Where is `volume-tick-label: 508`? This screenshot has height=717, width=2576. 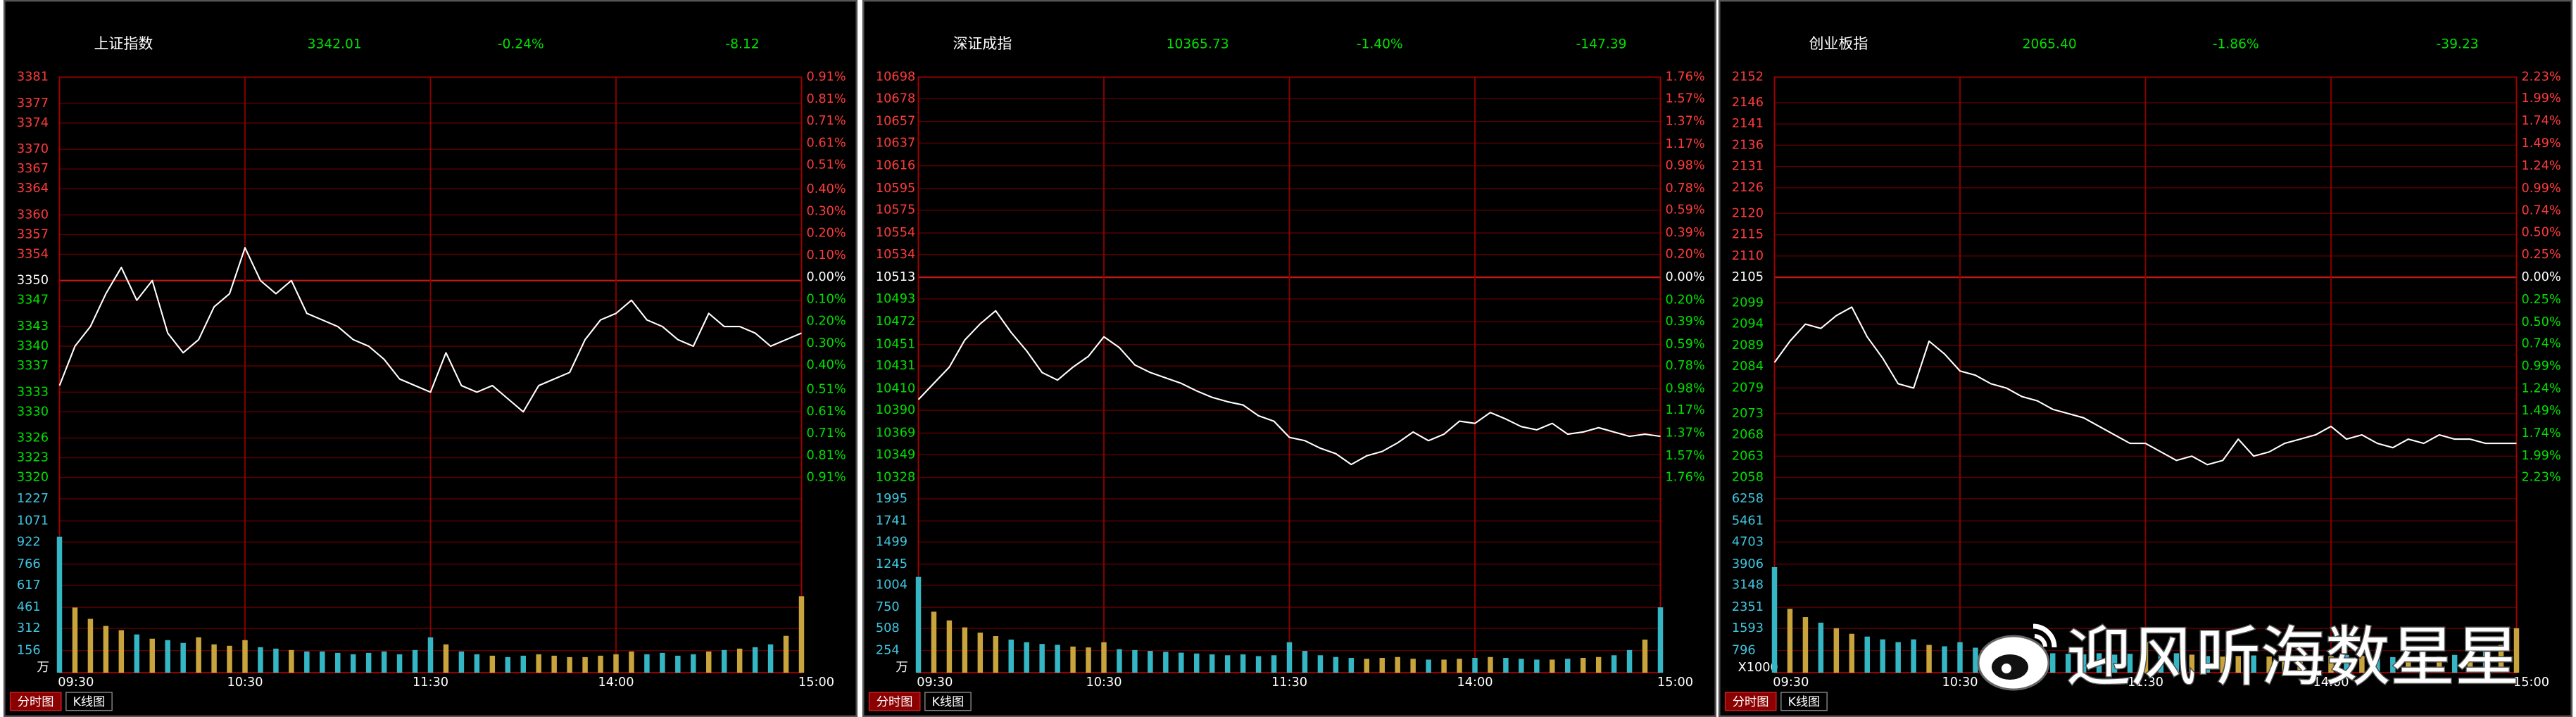 volume-tick-label: 508 is located at coordinates (888, 628).